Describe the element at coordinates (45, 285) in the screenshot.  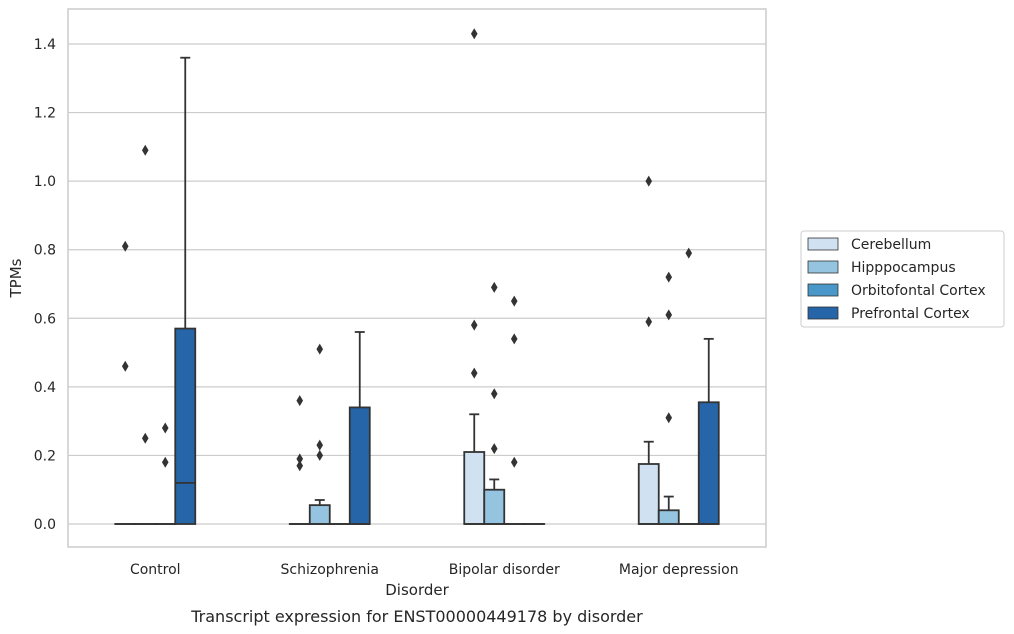
I see `y-axis: 0.0 0.2 0.4 0.6 0.8 1.0 1.2 1.4` at that location.